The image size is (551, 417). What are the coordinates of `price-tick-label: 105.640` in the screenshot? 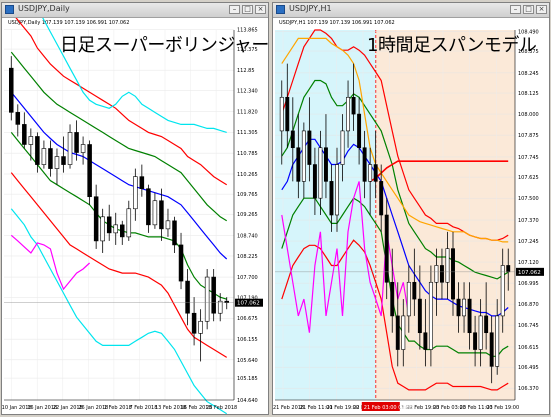 It's located at (247, 361).